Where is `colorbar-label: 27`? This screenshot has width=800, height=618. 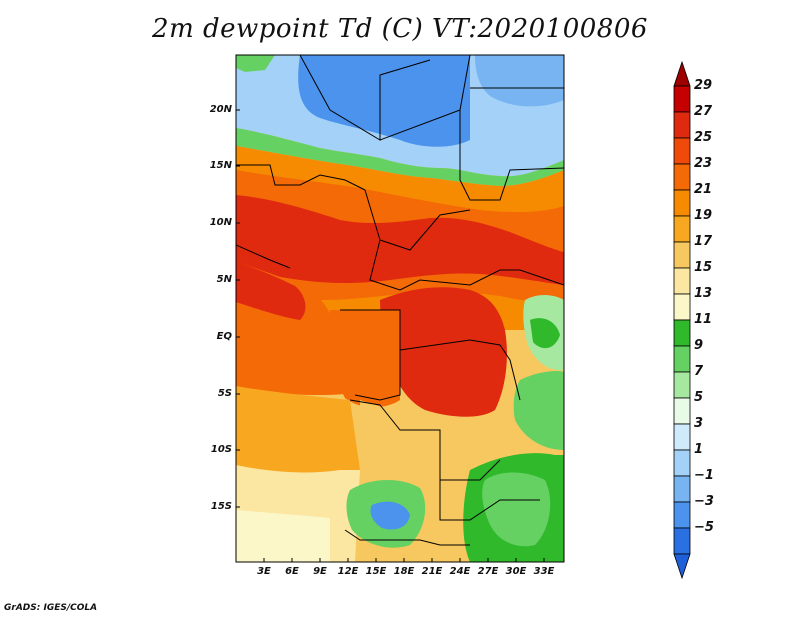 colorbar-label: 27 is located at coordinates (703, 111).